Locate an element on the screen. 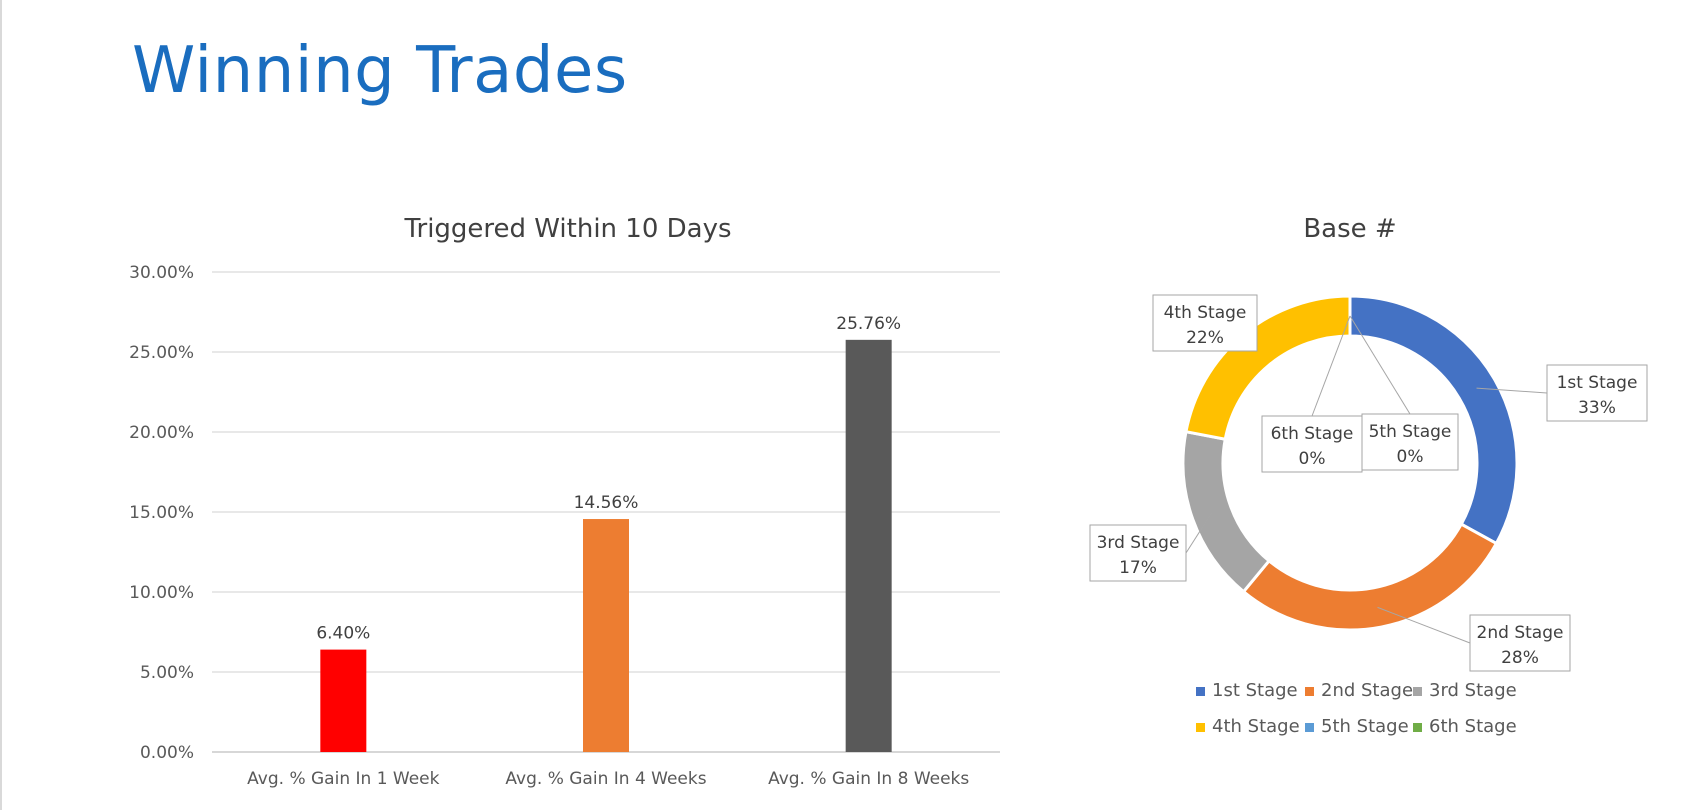  bar-y-tick-label: 0.00% is located at coordinates (167, 753).